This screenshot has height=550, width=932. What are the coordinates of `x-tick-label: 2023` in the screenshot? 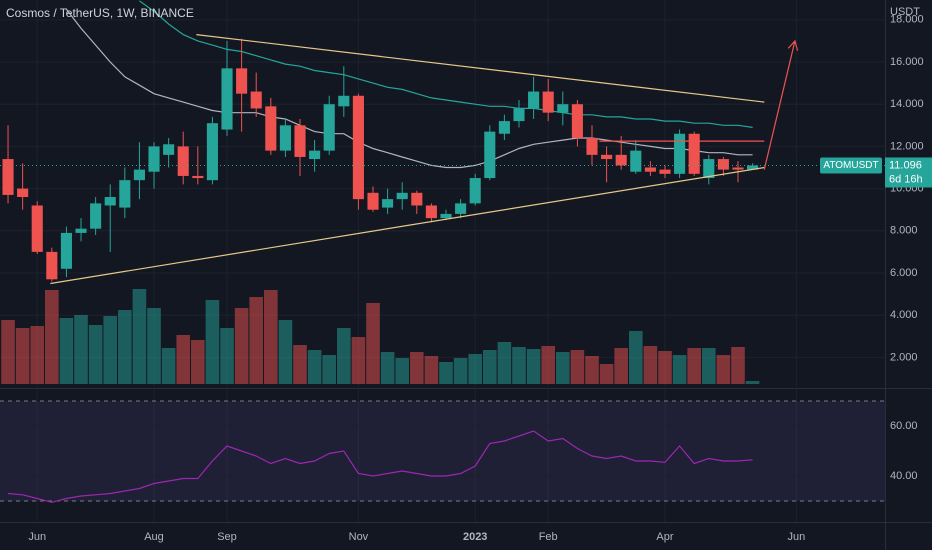 It's located at (475, 537).